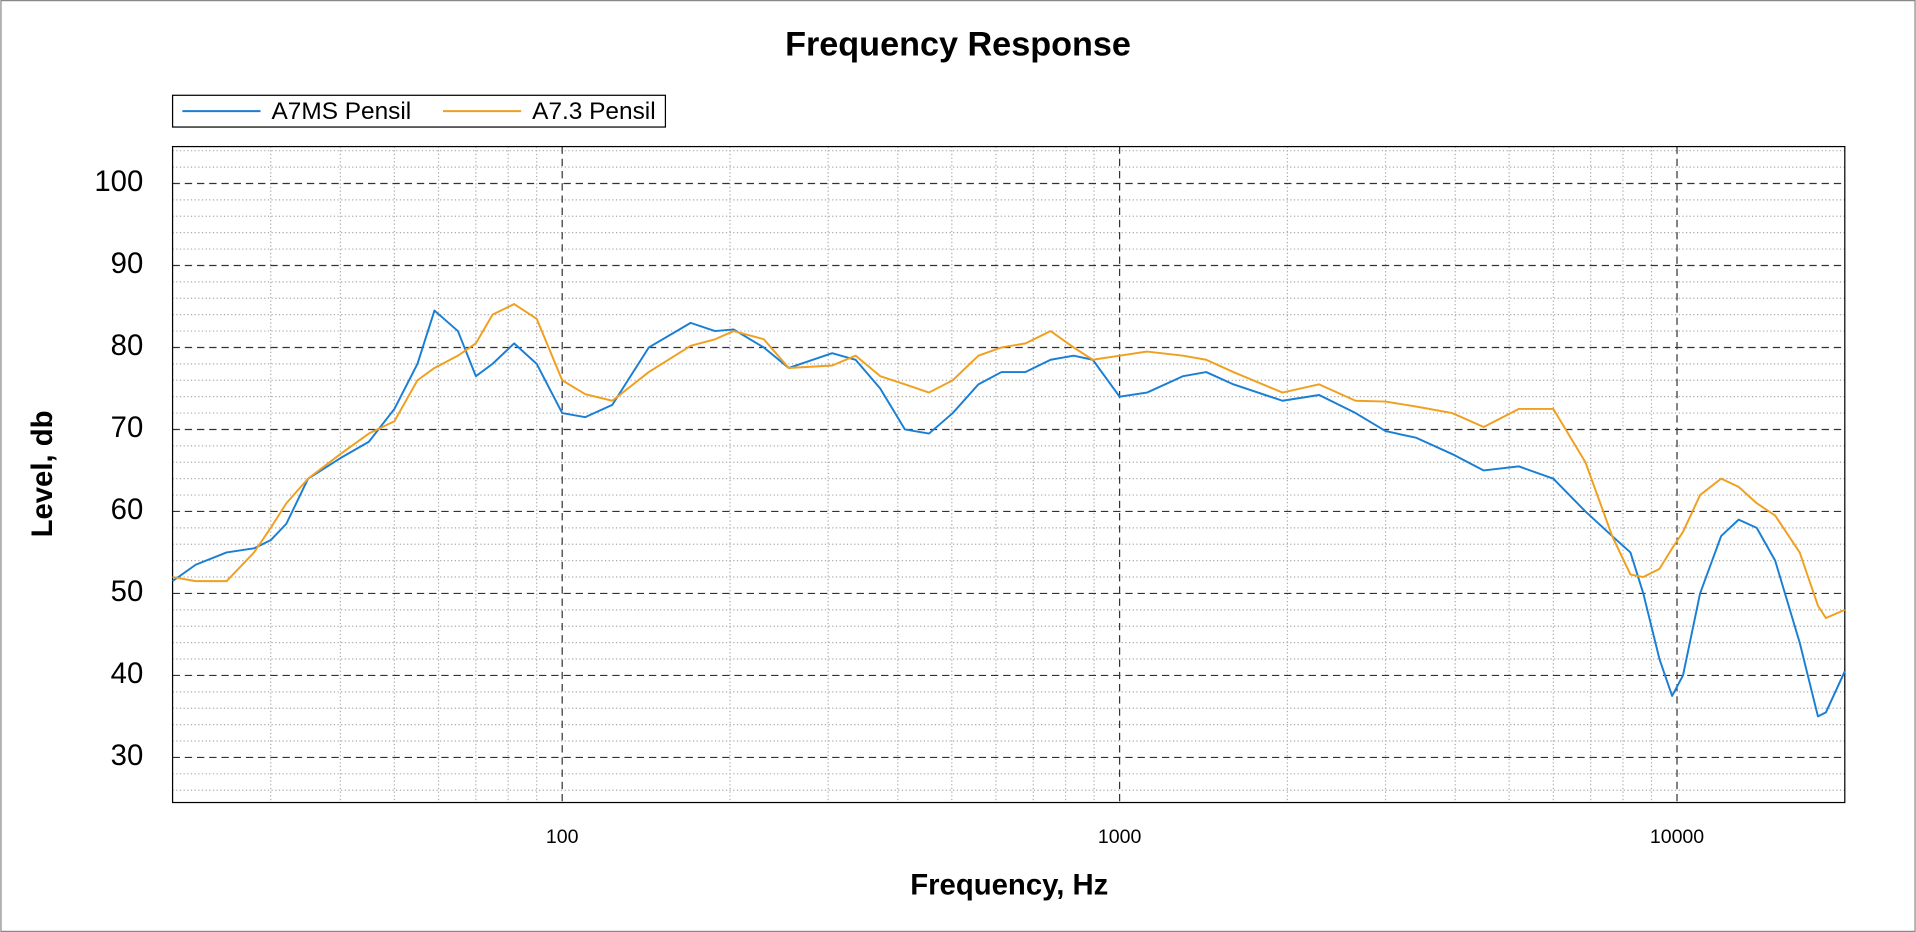 This screenshot has width=1916, height=932. I want to click on chart-title: Frequency Response, so click(958, 44).